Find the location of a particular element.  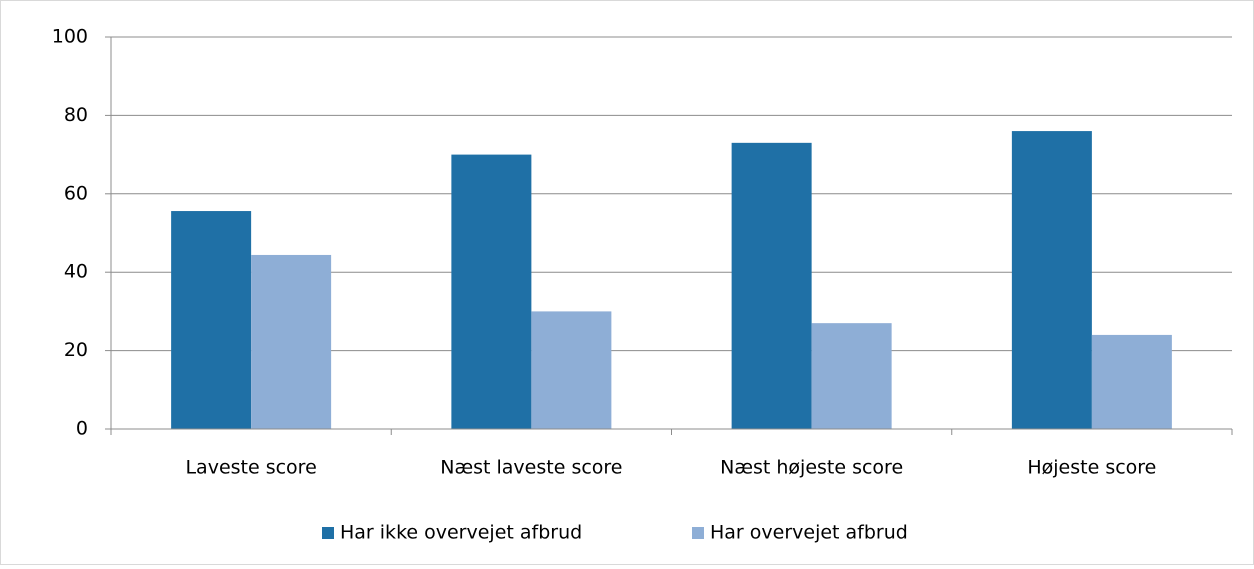

x-tick-label: Næst laveste score is located at coordinates (531, 468).